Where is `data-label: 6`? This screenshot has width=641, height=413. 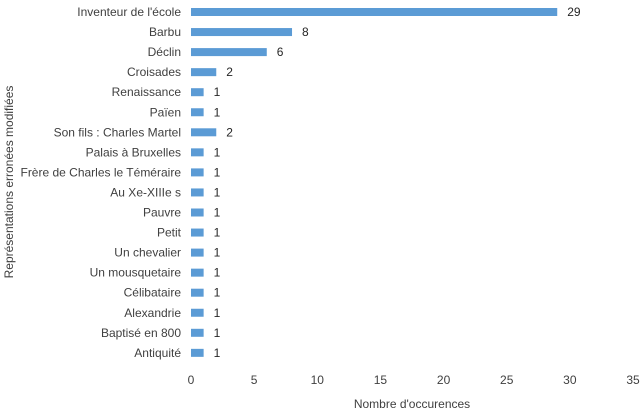 data-label: 6 is located at coordinates (280, 52).